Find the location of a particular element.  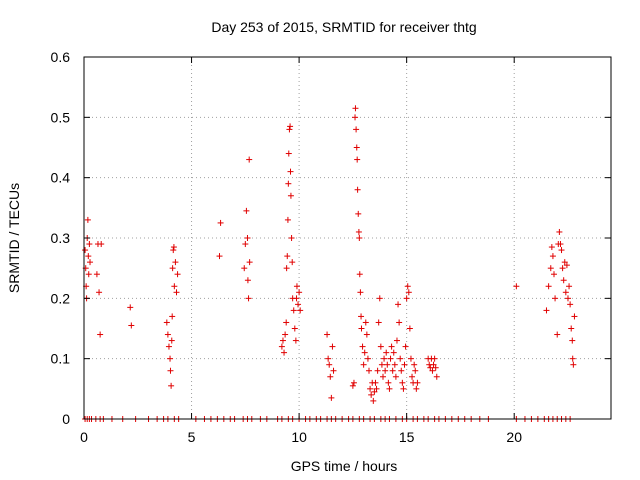

x-tick-label: 0 is located at coordinates (84, 437).